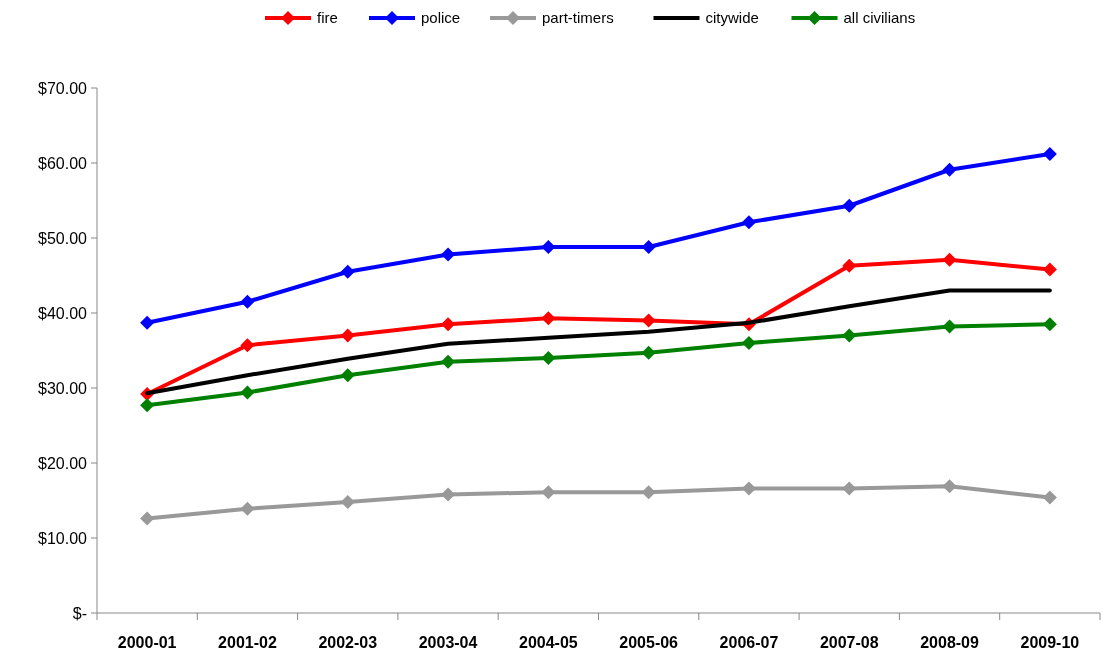 This screenshot has width=1104, height=664. I want to click on y-tick-label: $20.00, so click(63, 463).